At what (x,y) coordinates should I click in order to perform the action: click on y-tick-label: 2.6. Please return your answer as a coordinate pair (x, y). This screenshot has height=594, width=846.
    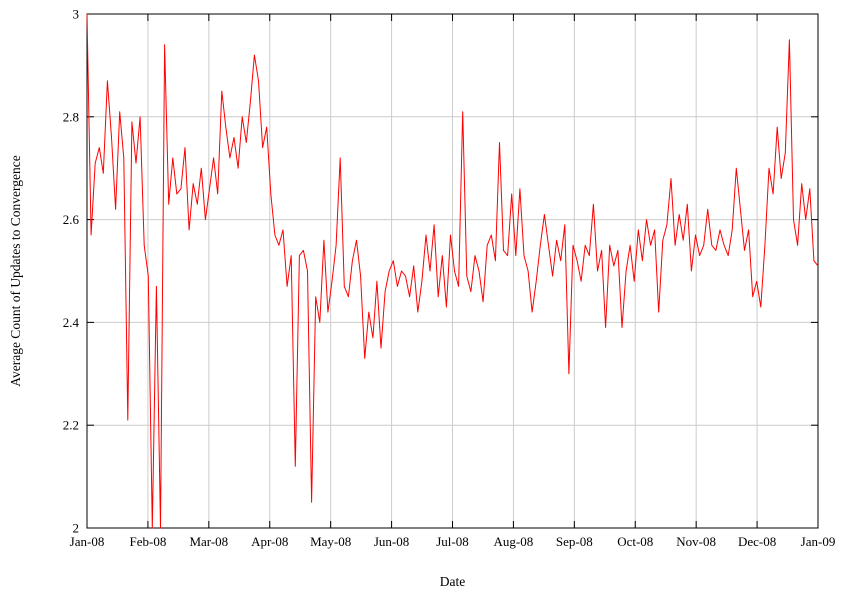
    Looking at the image, I should click on (71, 219).